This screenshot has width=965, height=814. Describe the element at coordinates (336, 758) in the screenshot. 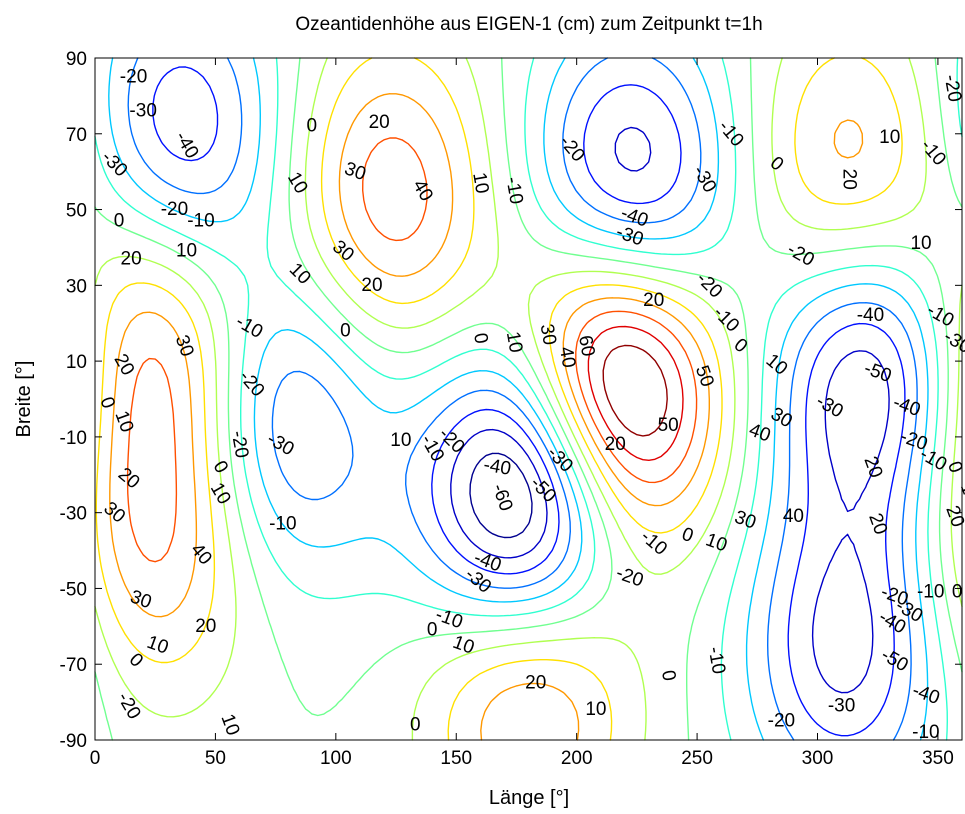

I see `x-tick-label: 100` at that location.